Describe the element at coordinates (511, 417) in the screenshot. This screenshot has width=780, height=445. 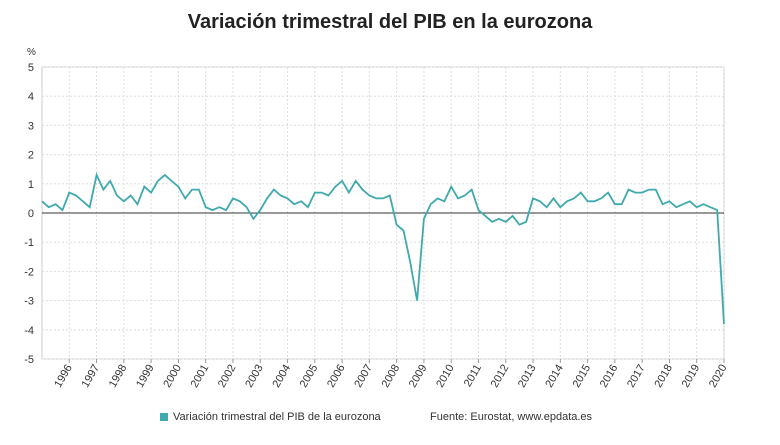
I see `source: Fuente: Eurostat, www.epdata.es` at that location.